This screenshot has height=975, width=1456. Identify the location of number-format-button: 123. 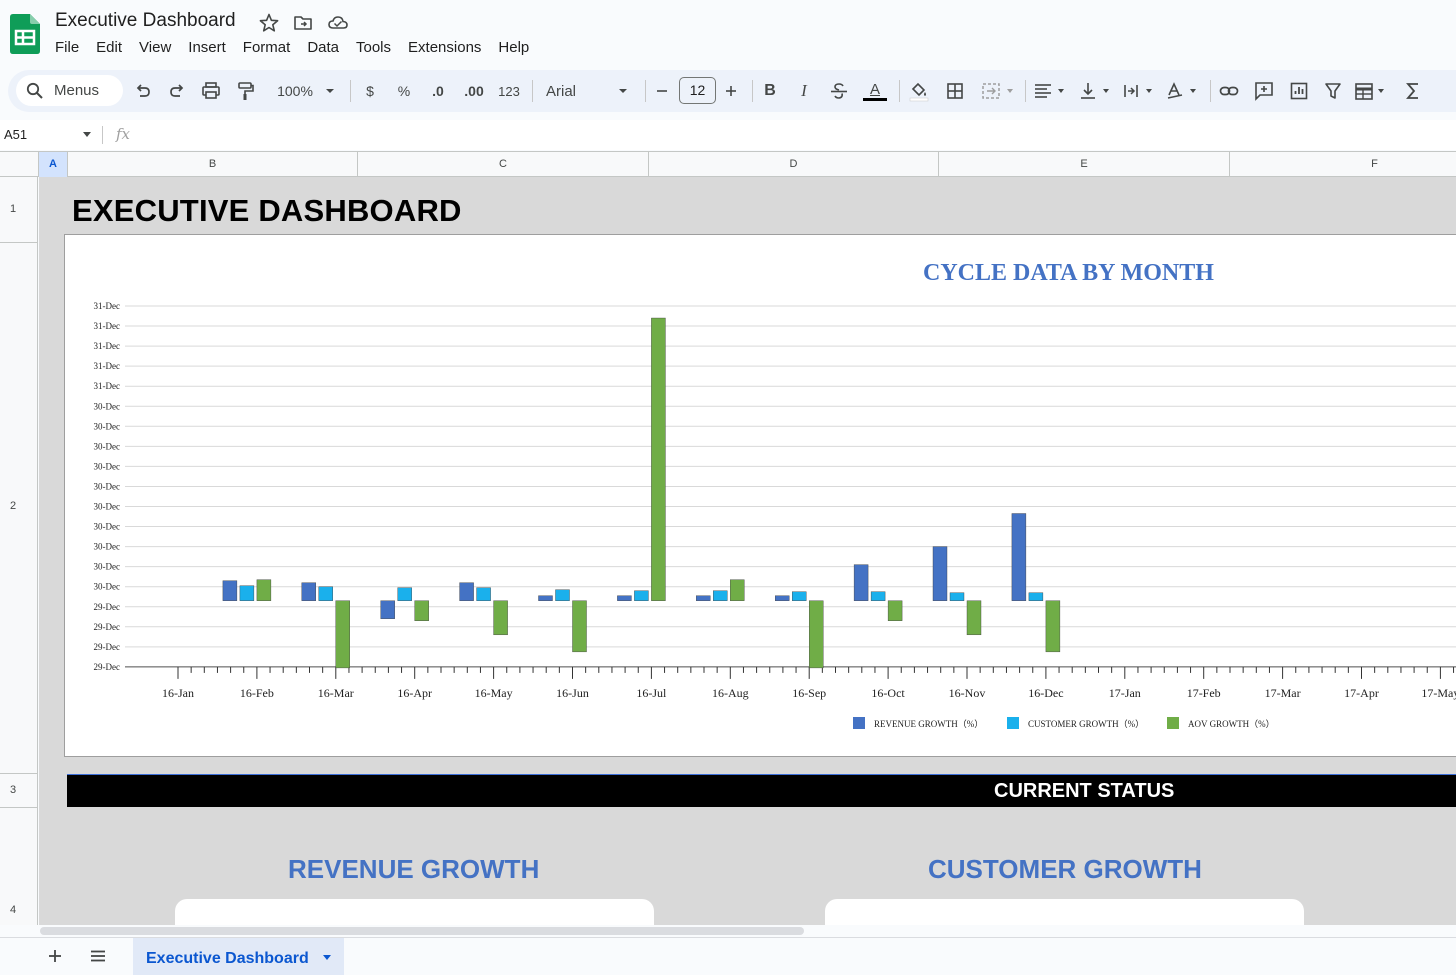
(509, 91).